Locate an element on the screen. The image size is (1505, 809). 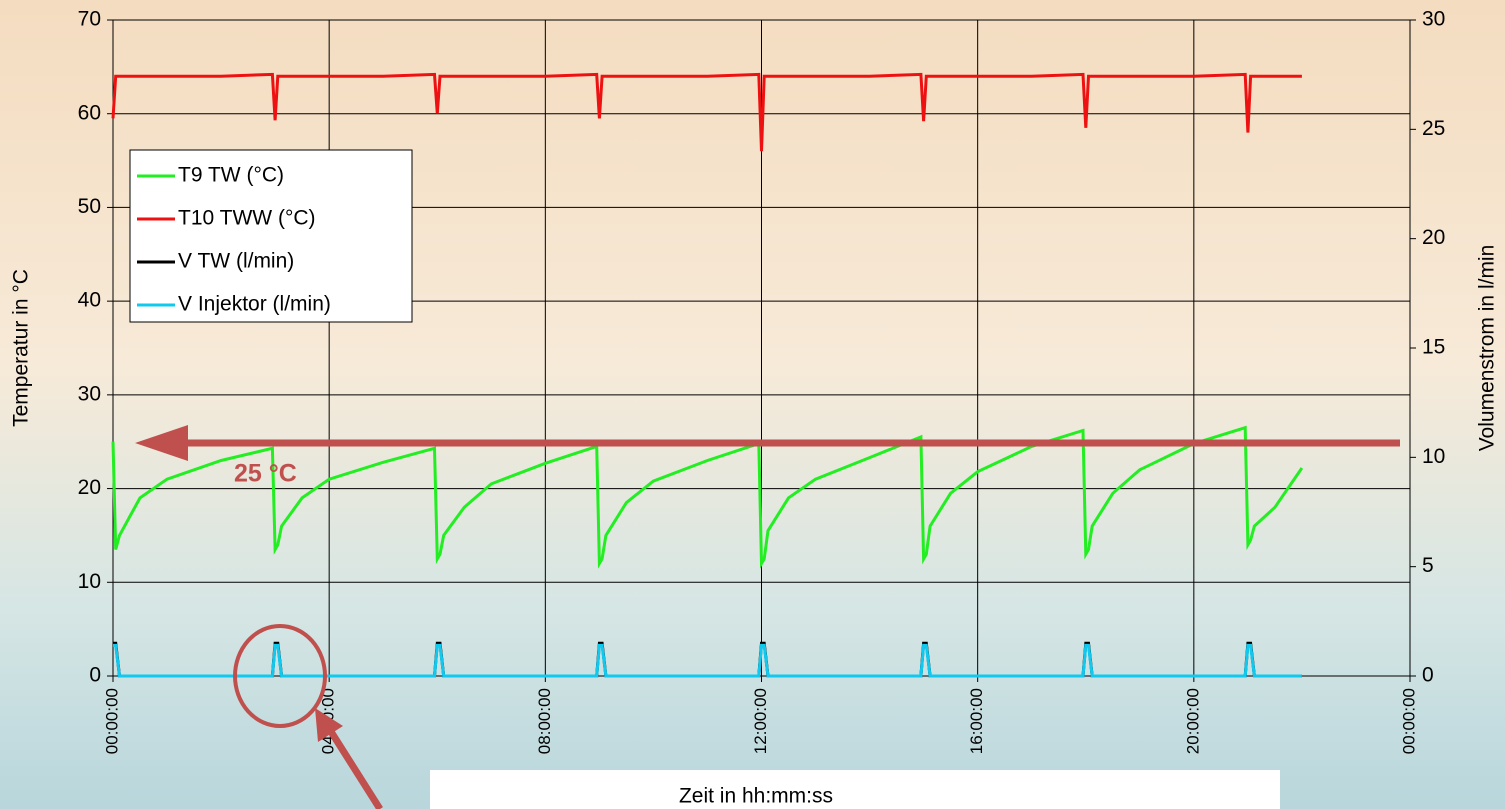
x-tick-label: 08:00:00 is located at coordinates (544, 721).